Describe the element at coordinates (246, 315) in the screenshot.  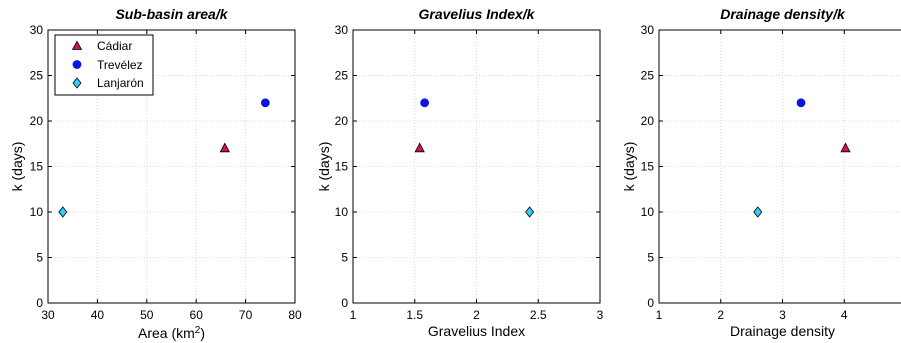
I see `x-tick-label: 70` at that location.